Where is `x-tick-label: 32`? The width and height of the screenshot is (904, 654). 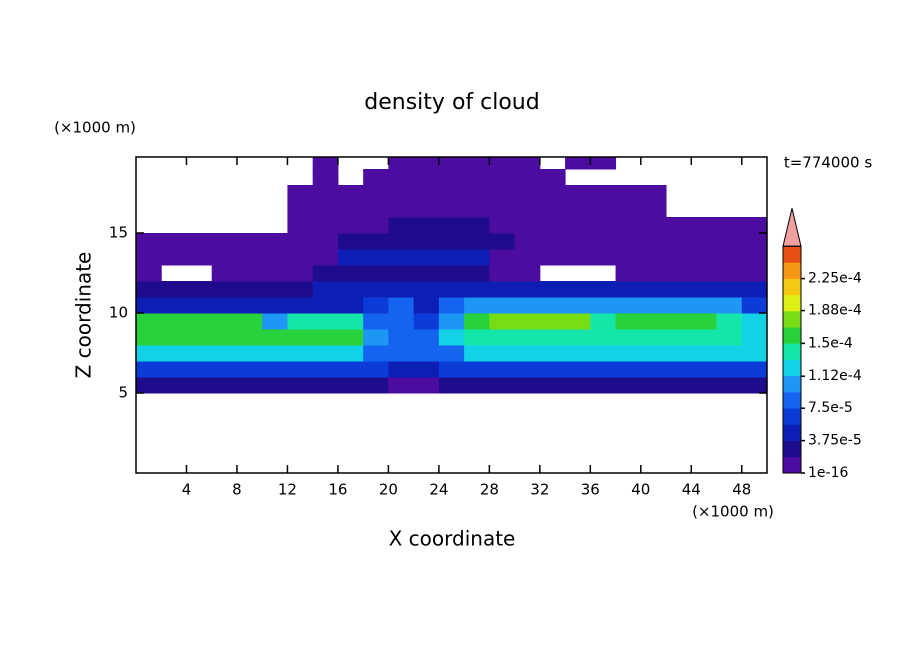
x-tick-label: 32 is located at coordinates (539, 490).